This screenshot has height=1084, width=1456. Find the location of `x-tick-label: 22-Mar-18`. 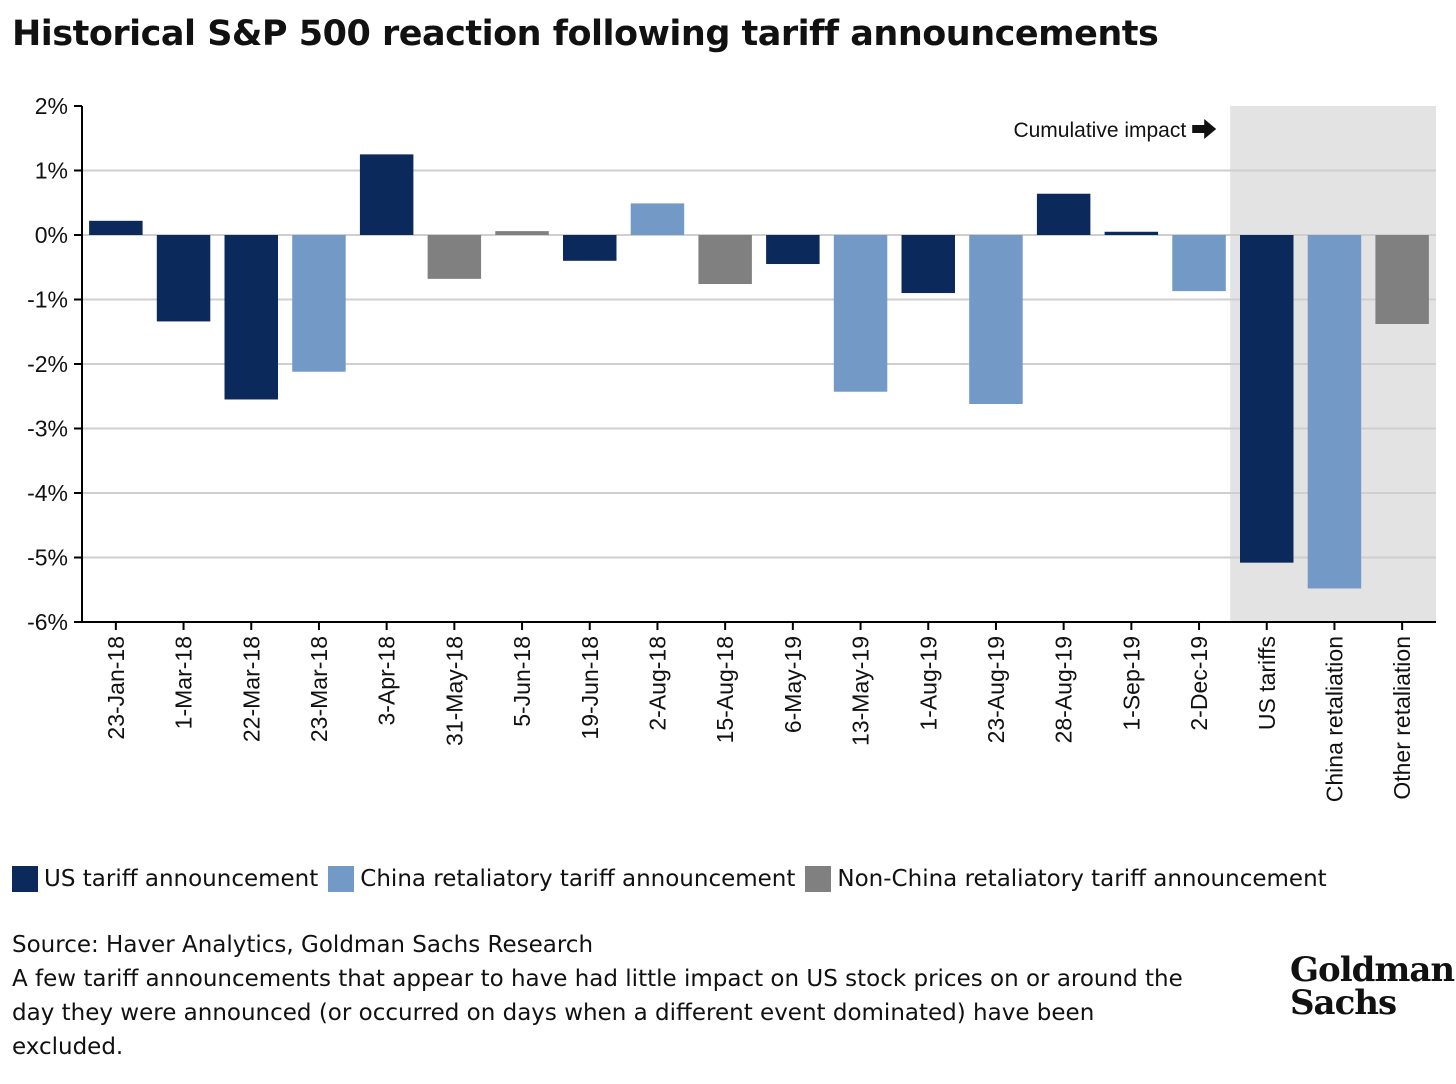

x-tick-label: 22-Mar-18 is located at coordinates (251, 689).